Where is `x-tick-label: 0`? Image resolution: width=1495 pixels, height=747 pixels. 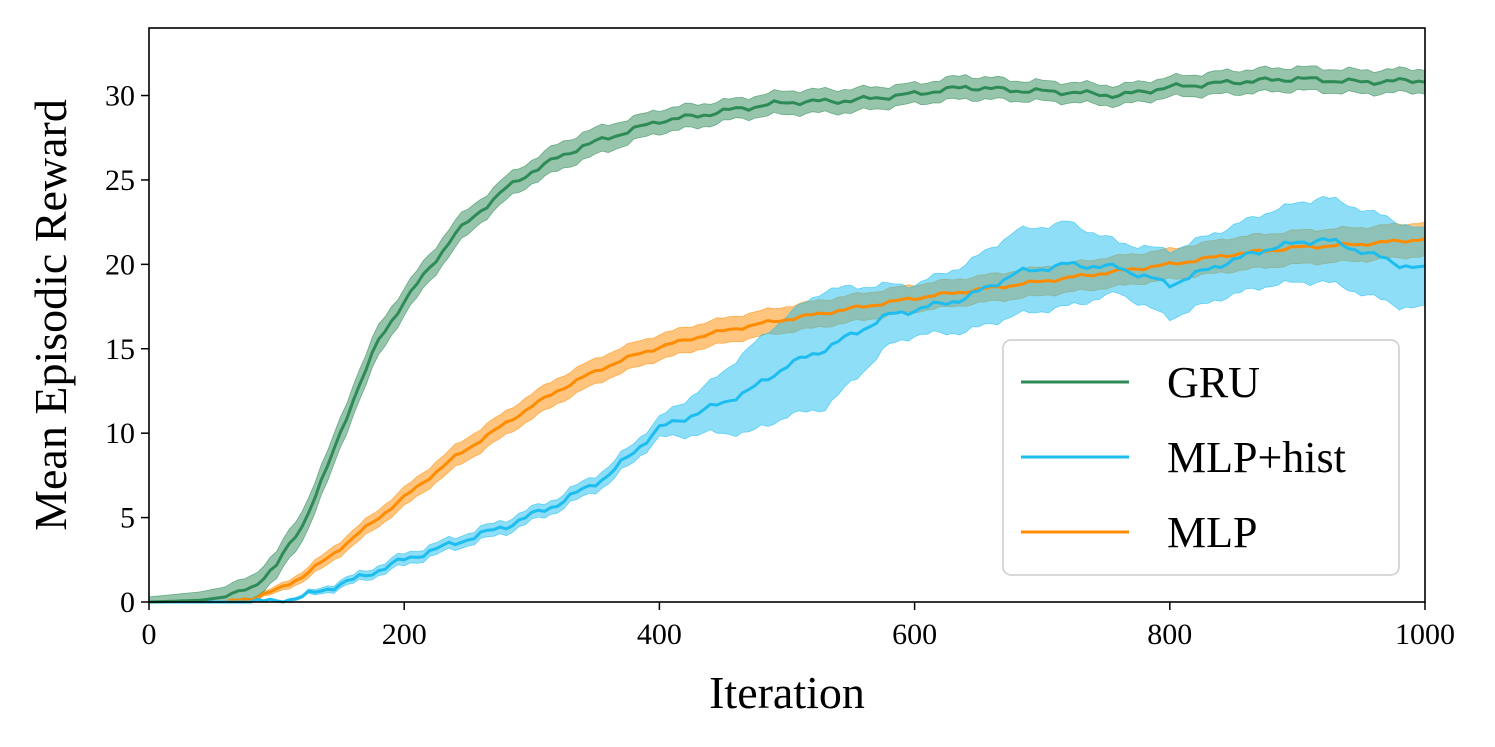 x-tick-label: 0 is located at coordinates (149, 634).